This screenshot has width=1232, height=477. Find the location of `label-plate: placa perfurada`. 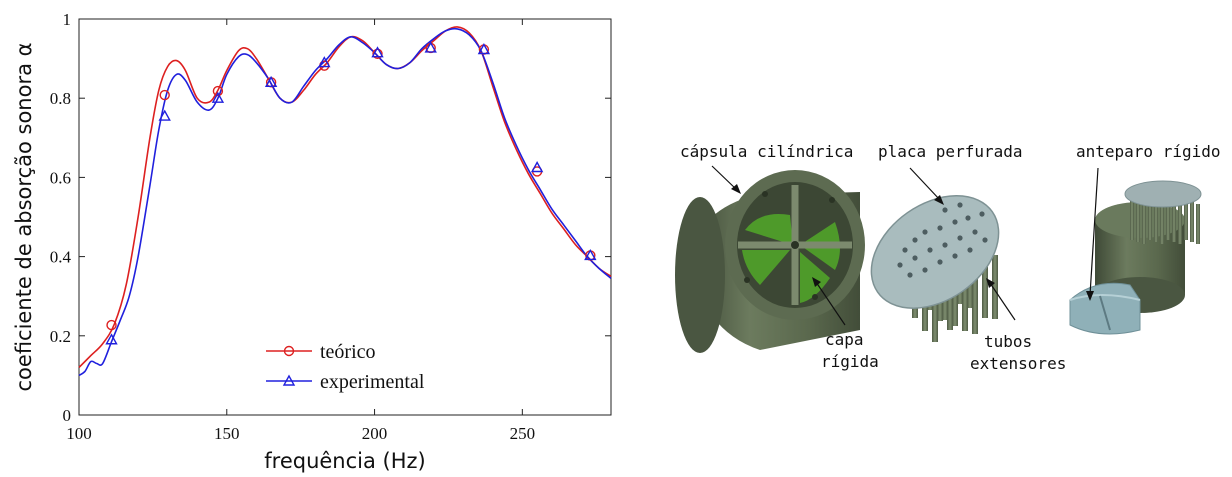

label-plate: placa perfurada is located at coordinates (950, 151).